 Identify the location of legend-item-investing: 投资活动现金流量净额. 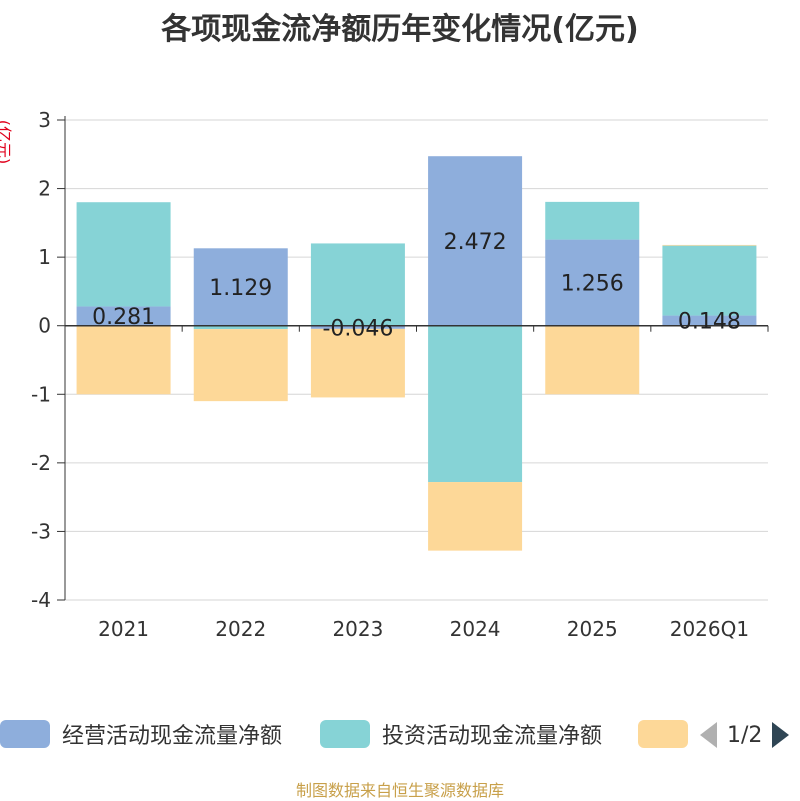
(461, 734).